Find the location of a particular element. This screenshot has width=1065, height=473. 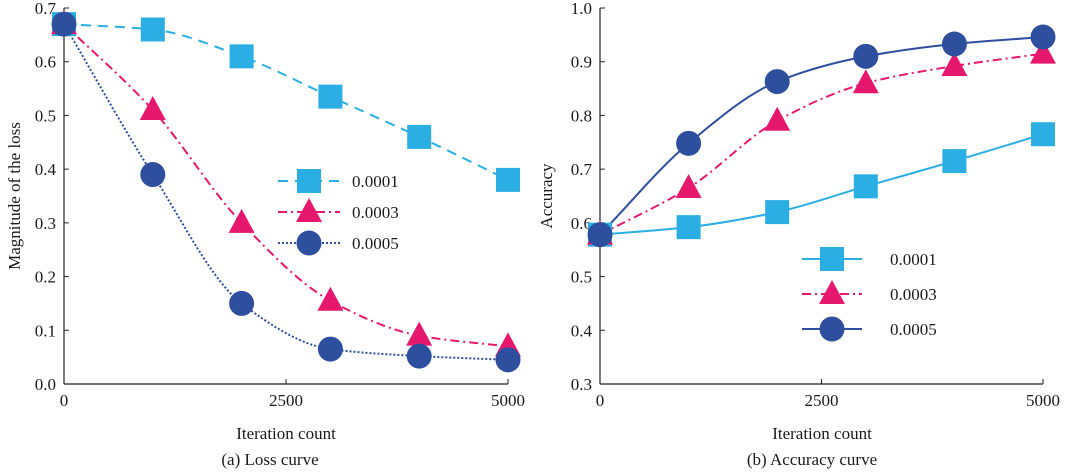

accuracy-legend: 0.0001 0.0003 0.0005 is located at coordinates (869, 294).